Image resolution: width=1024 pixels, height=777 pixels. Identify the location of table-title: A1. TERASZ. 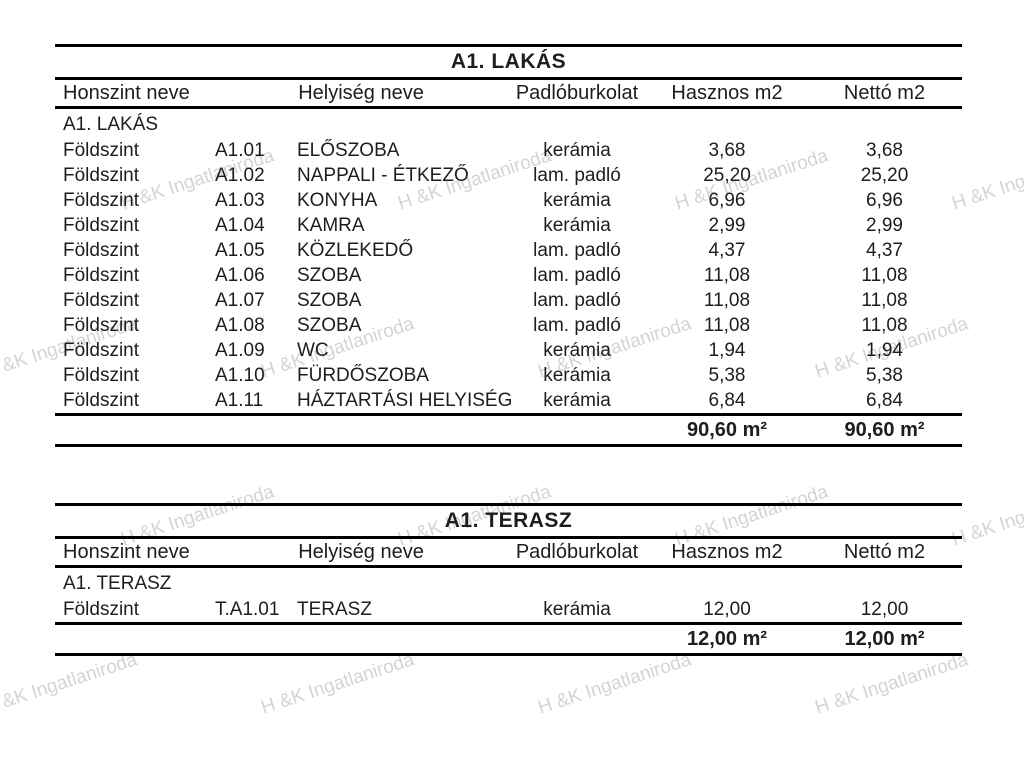
(508, 521).